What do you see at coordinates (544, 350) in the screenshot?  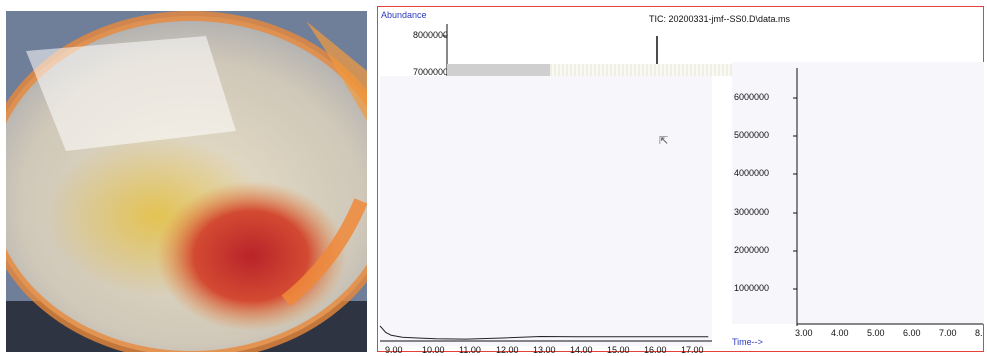 I see `left-x-label: 13.00` at bounding box center [544, 350].